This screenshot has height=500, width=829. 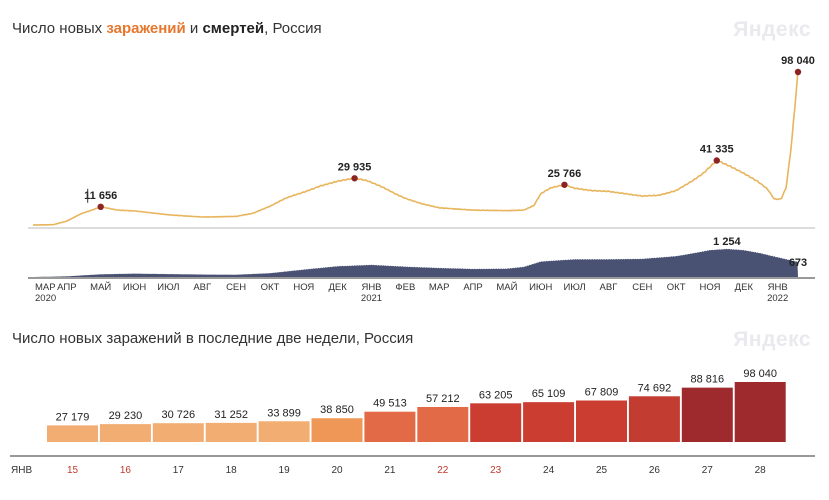 I want to click on x-tick-year: 2022, so click(x=777, y=298).